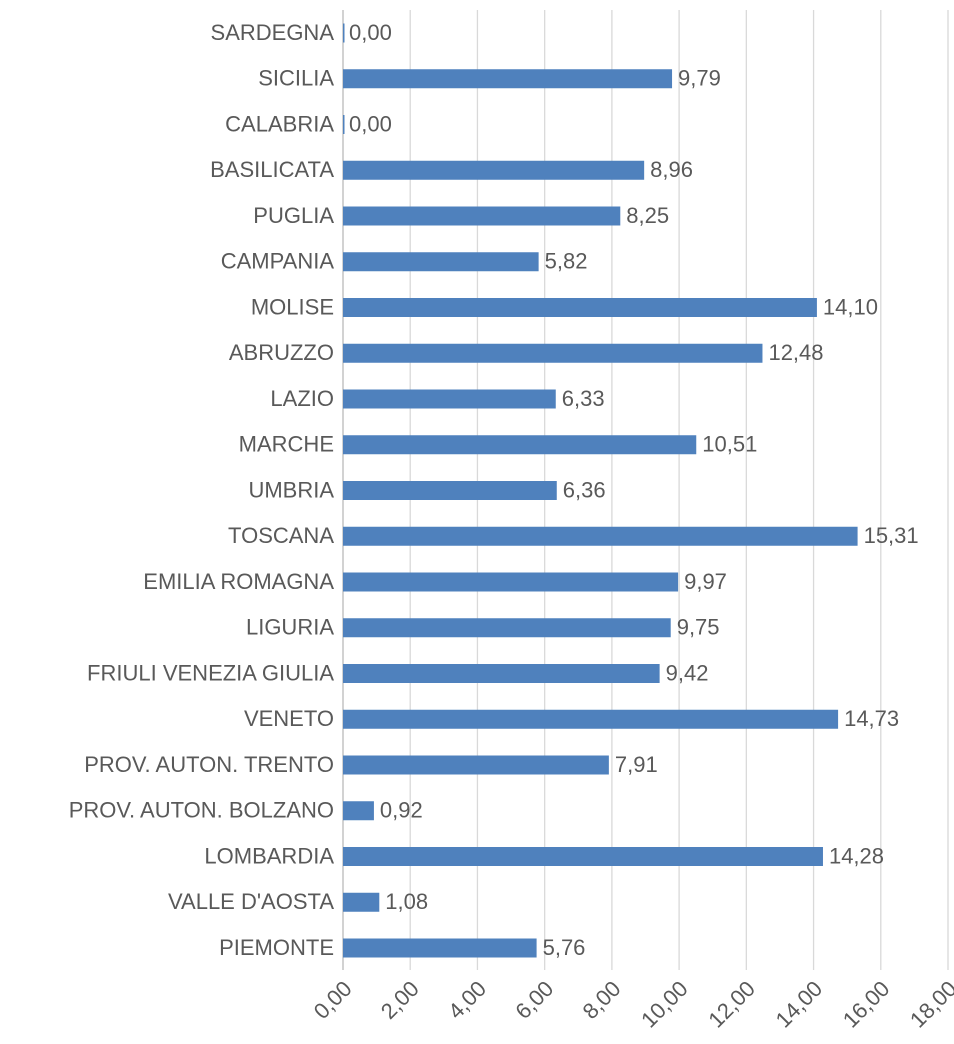 Image resolution: width=954 pixels, height=1044 pixels. I want to click on y-tick-label: ABRUZZO, so click(281, 352).